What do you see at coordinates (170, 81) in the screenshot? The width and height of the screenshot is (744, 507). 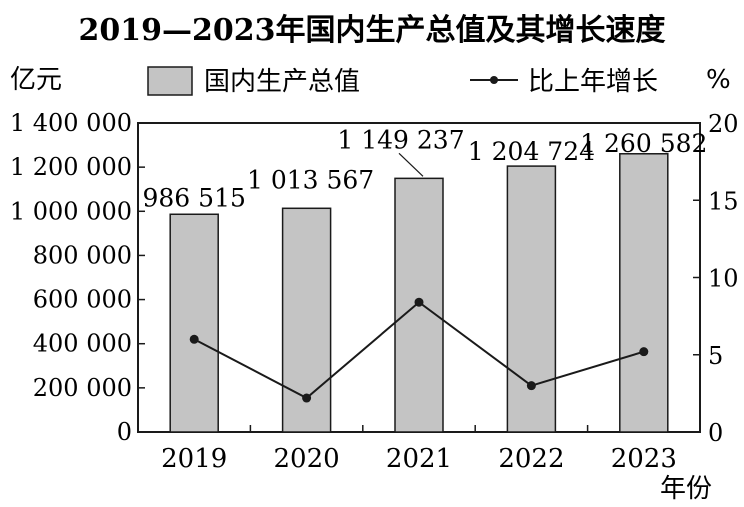 I see `legend-bar-swatch` at bounding box center [170, 81].